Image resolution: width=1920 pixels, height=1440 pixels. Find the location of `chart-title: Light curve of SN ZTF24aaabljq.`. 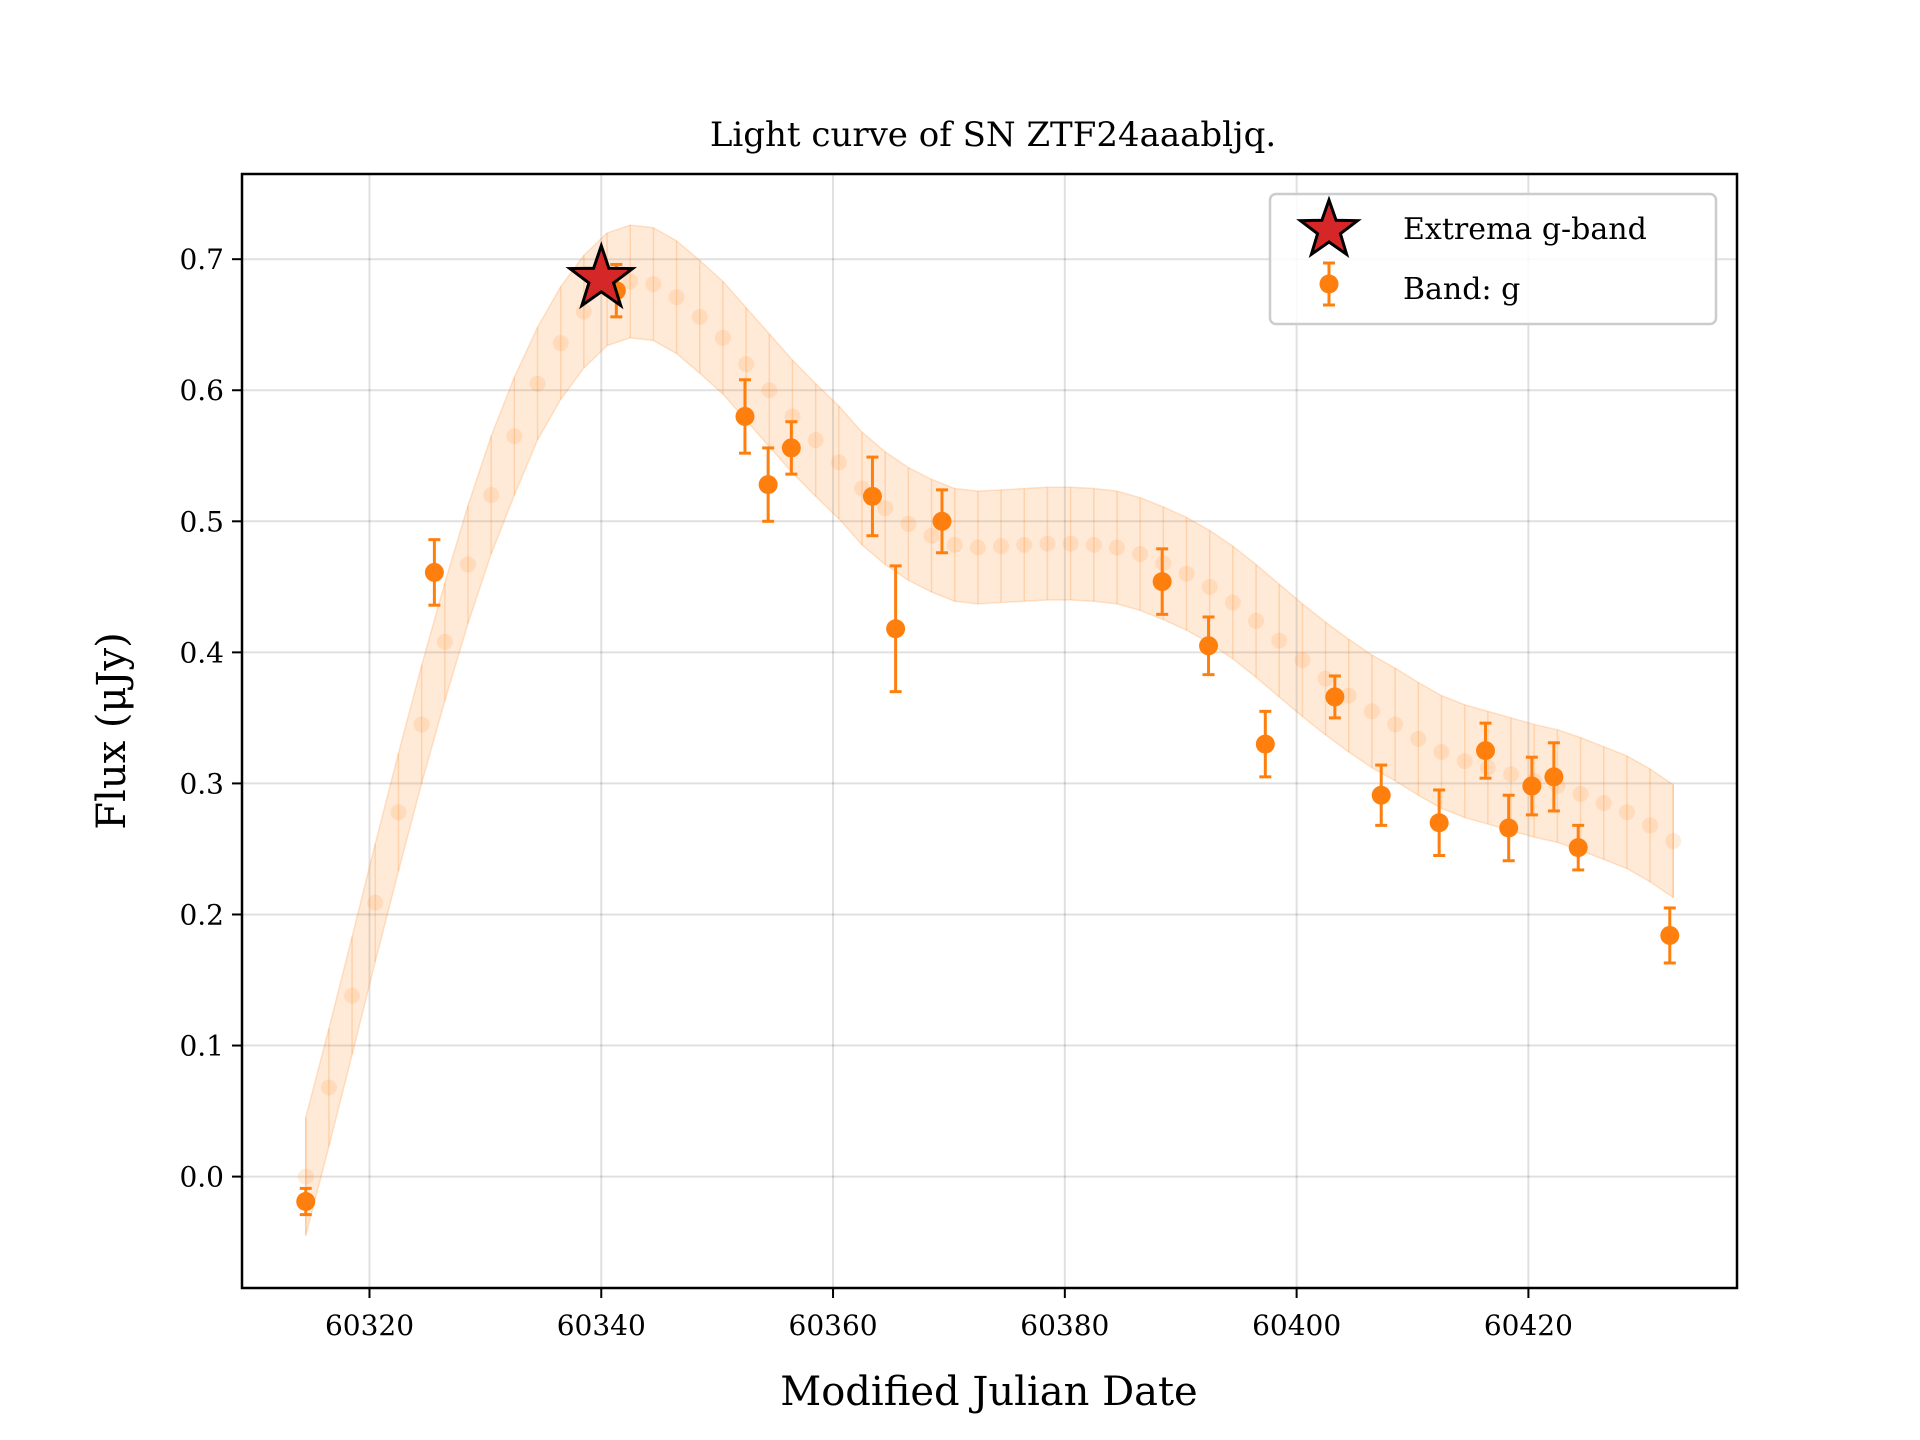

chart-title: Light curve of SN ZTF24aaabljq. is located at coordinates (993, 135).